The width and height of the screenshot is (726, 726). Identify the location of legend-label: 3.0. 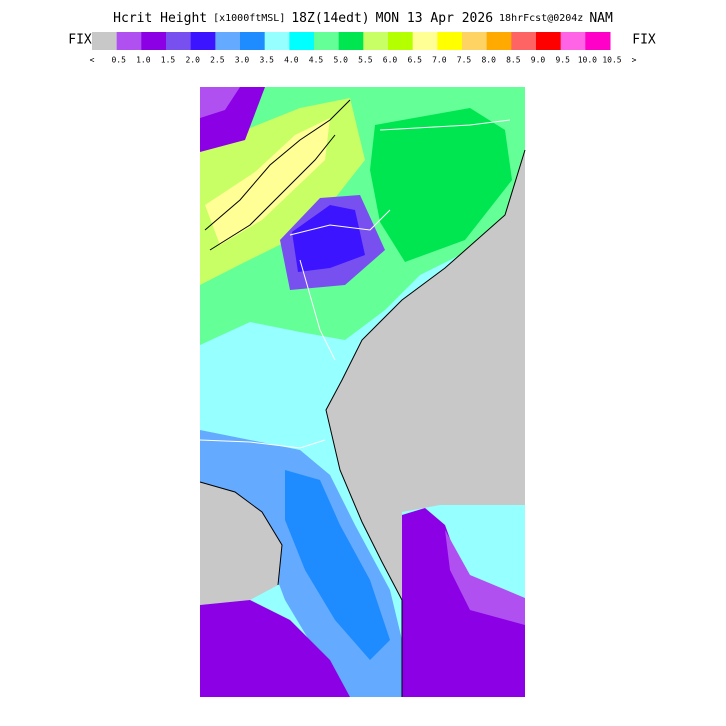
(242, 60).